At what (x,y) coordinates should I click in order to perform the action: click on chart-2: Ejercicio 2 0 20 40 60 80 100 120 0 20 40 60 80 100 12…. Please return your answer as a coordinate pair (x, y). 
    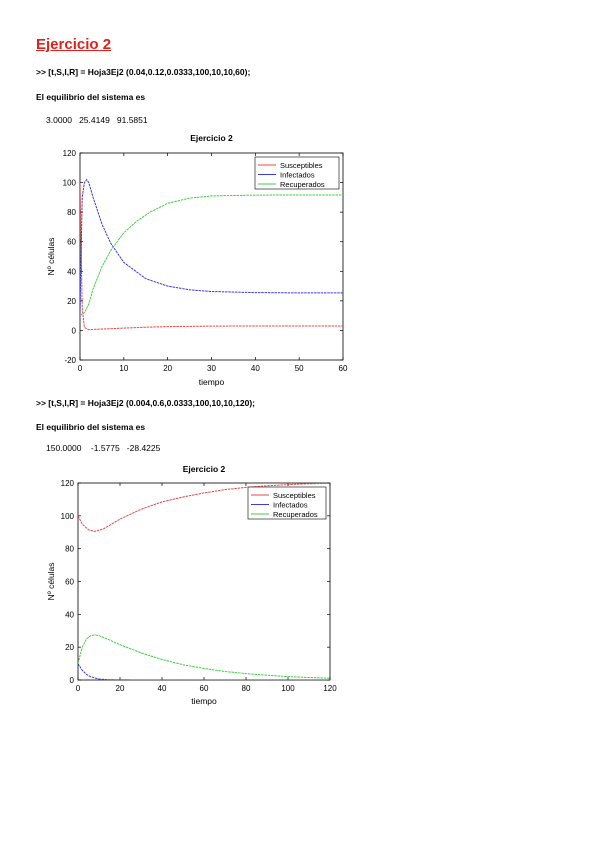
    Looking at the image, I should click on (191, 585).